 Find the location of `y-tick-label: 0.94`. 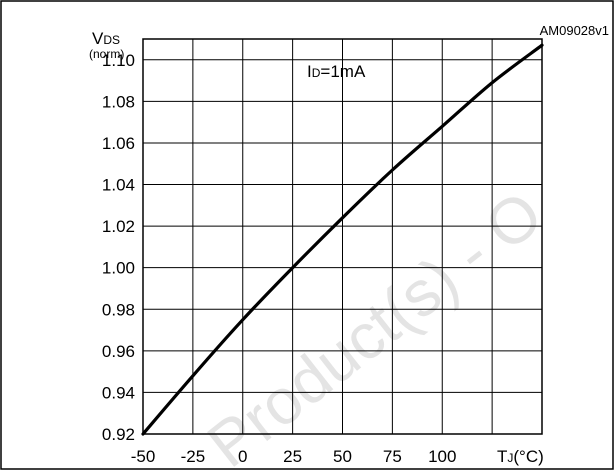

y-tick-label: 0.94 is located at coordinates (118, 392).